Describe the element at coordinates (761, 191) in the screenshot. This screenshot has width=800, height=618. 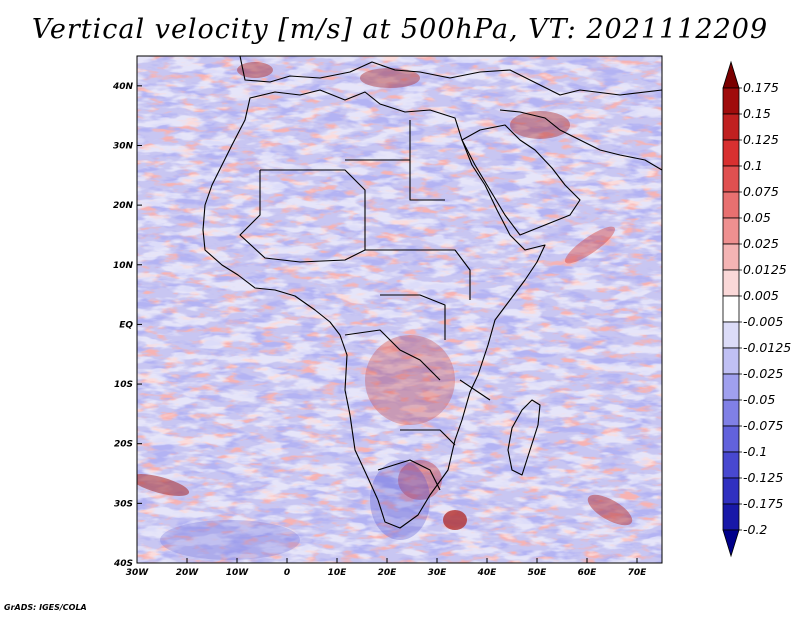
I see `colorbar-label: 0.075` at that location.